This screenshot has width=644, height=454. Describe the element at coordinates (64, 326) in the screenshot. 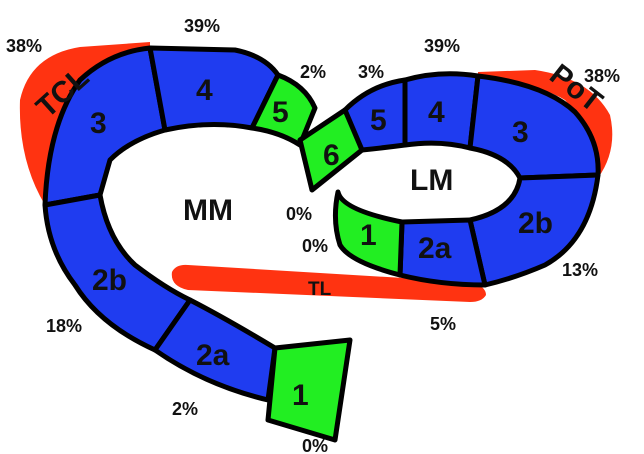

I see `pct-18: 18%` at that location.